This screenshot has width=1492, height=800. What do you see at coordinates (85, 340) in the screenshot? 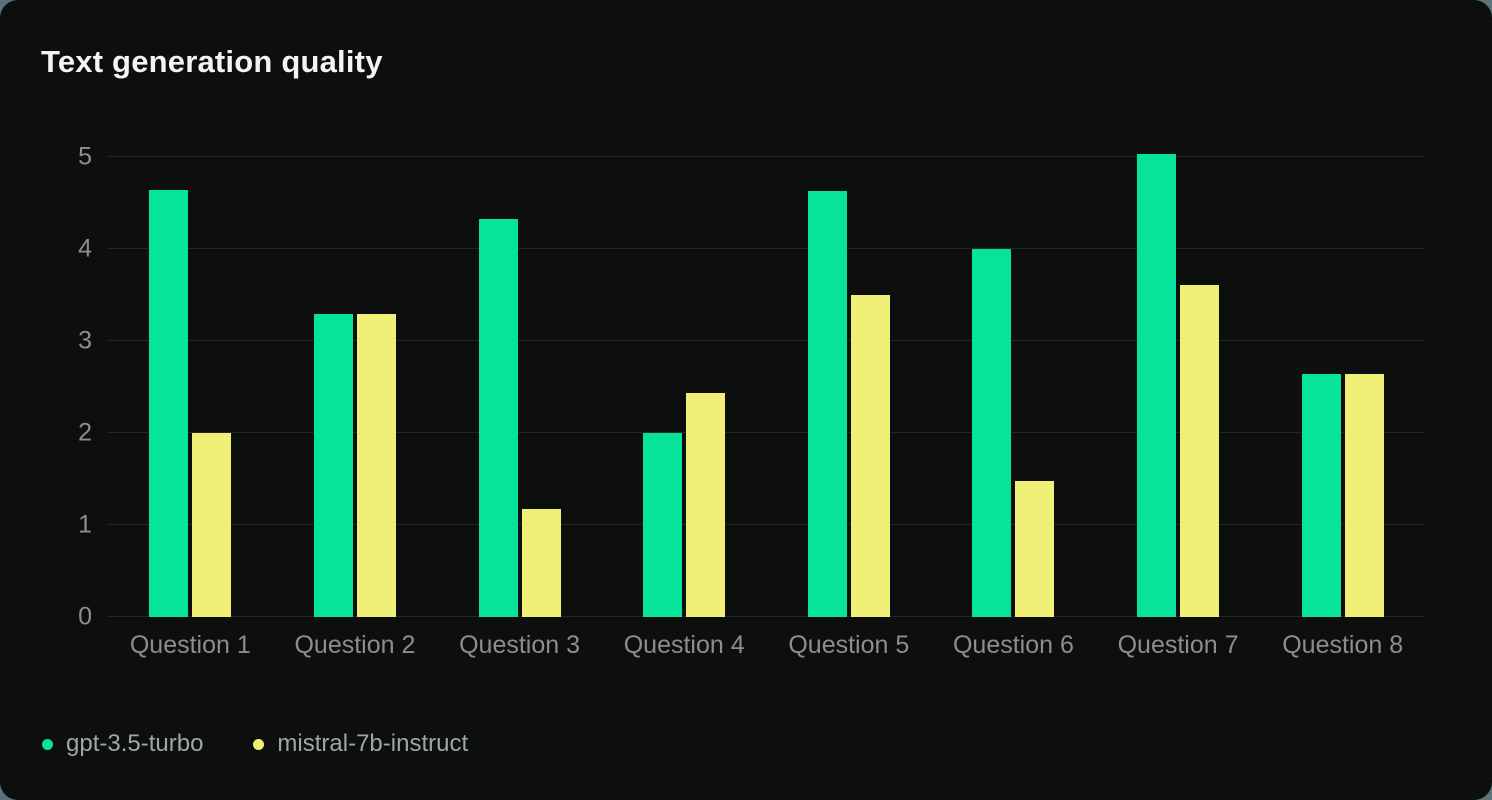
I see `y-tick-label: 3` at bounding box center [85, 340].